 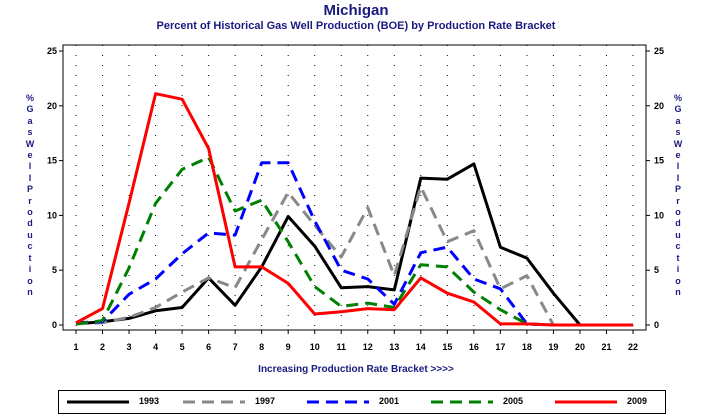 I want to click on legend-item-2009: 2009, so click(x=610, y=402).